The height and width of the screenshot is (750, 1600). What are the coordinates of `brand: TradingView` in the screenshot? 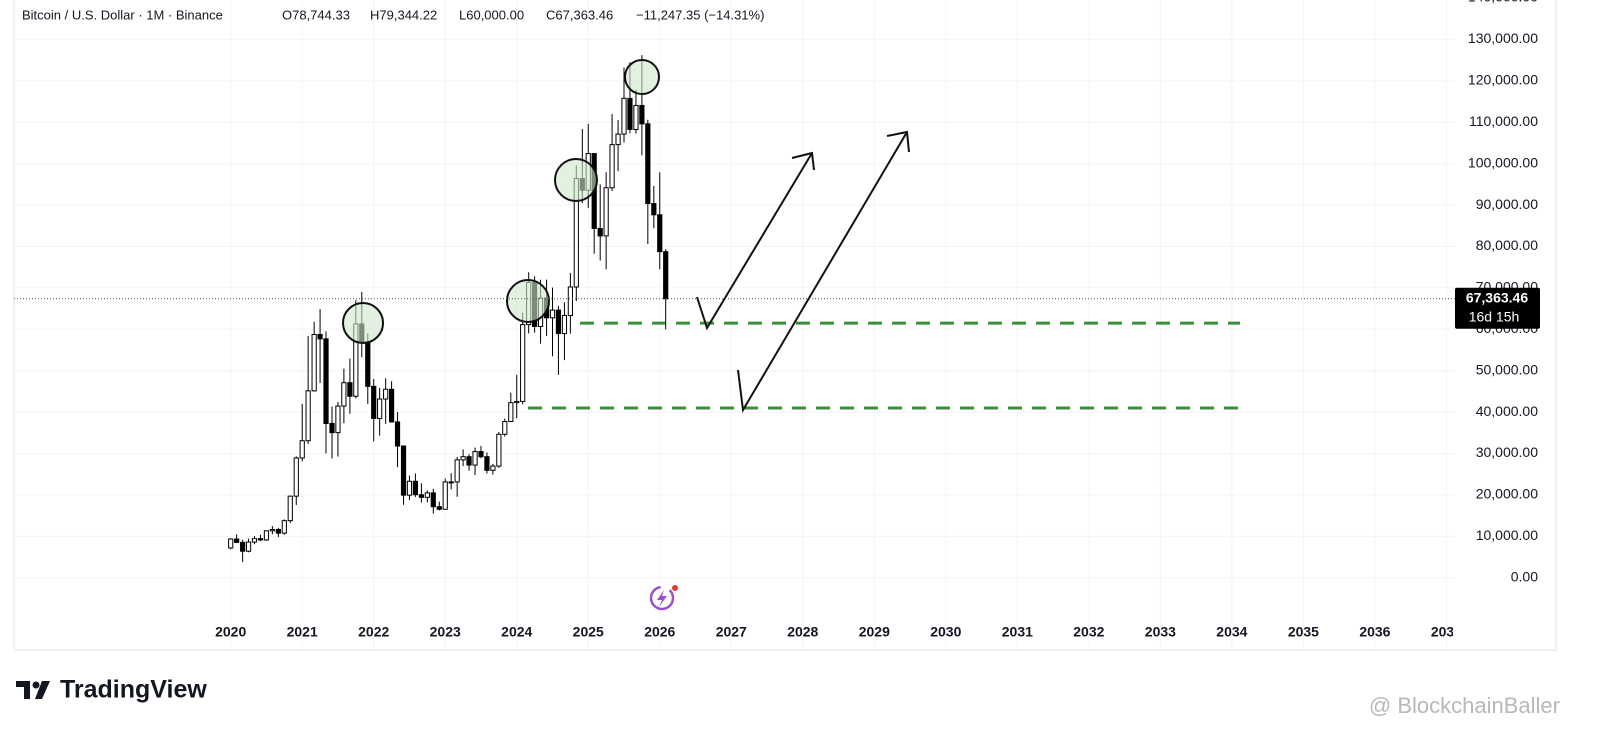 It's located at (111, 690).